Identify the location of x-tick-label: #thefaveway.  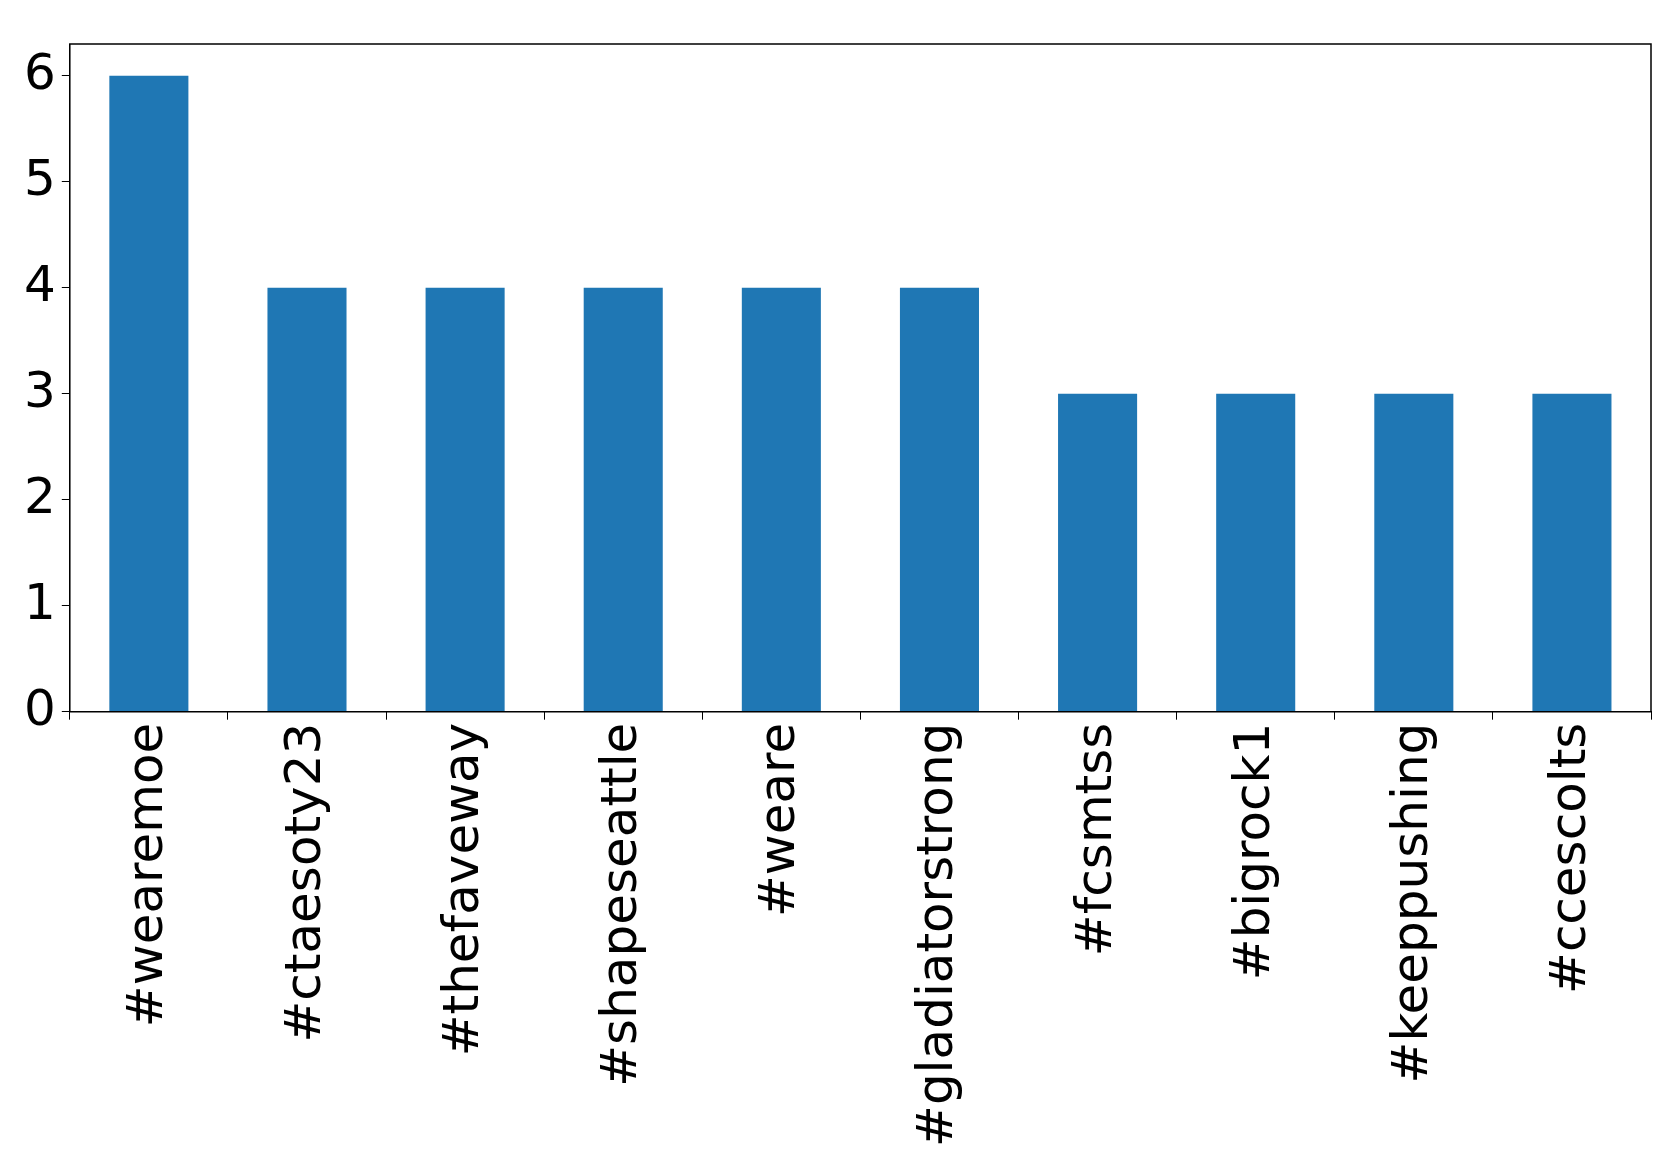
(461, 889).